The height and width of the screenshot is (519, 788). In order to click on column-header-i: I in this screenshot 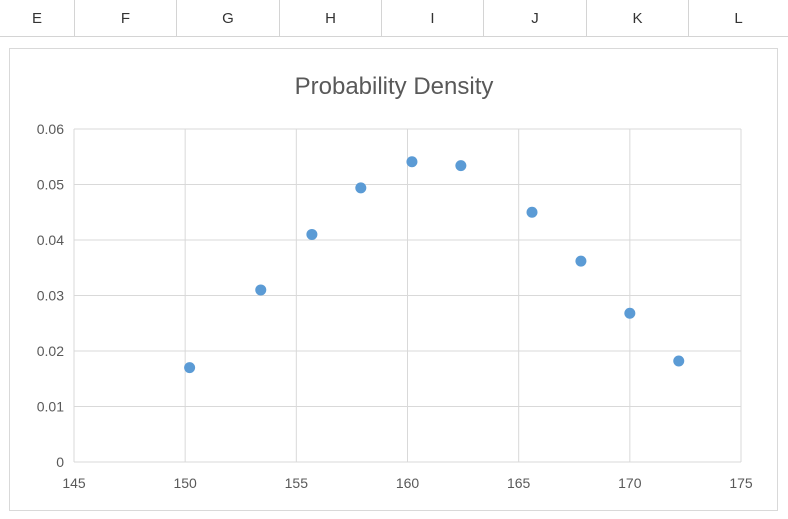, I will do `click(433, 18)`.